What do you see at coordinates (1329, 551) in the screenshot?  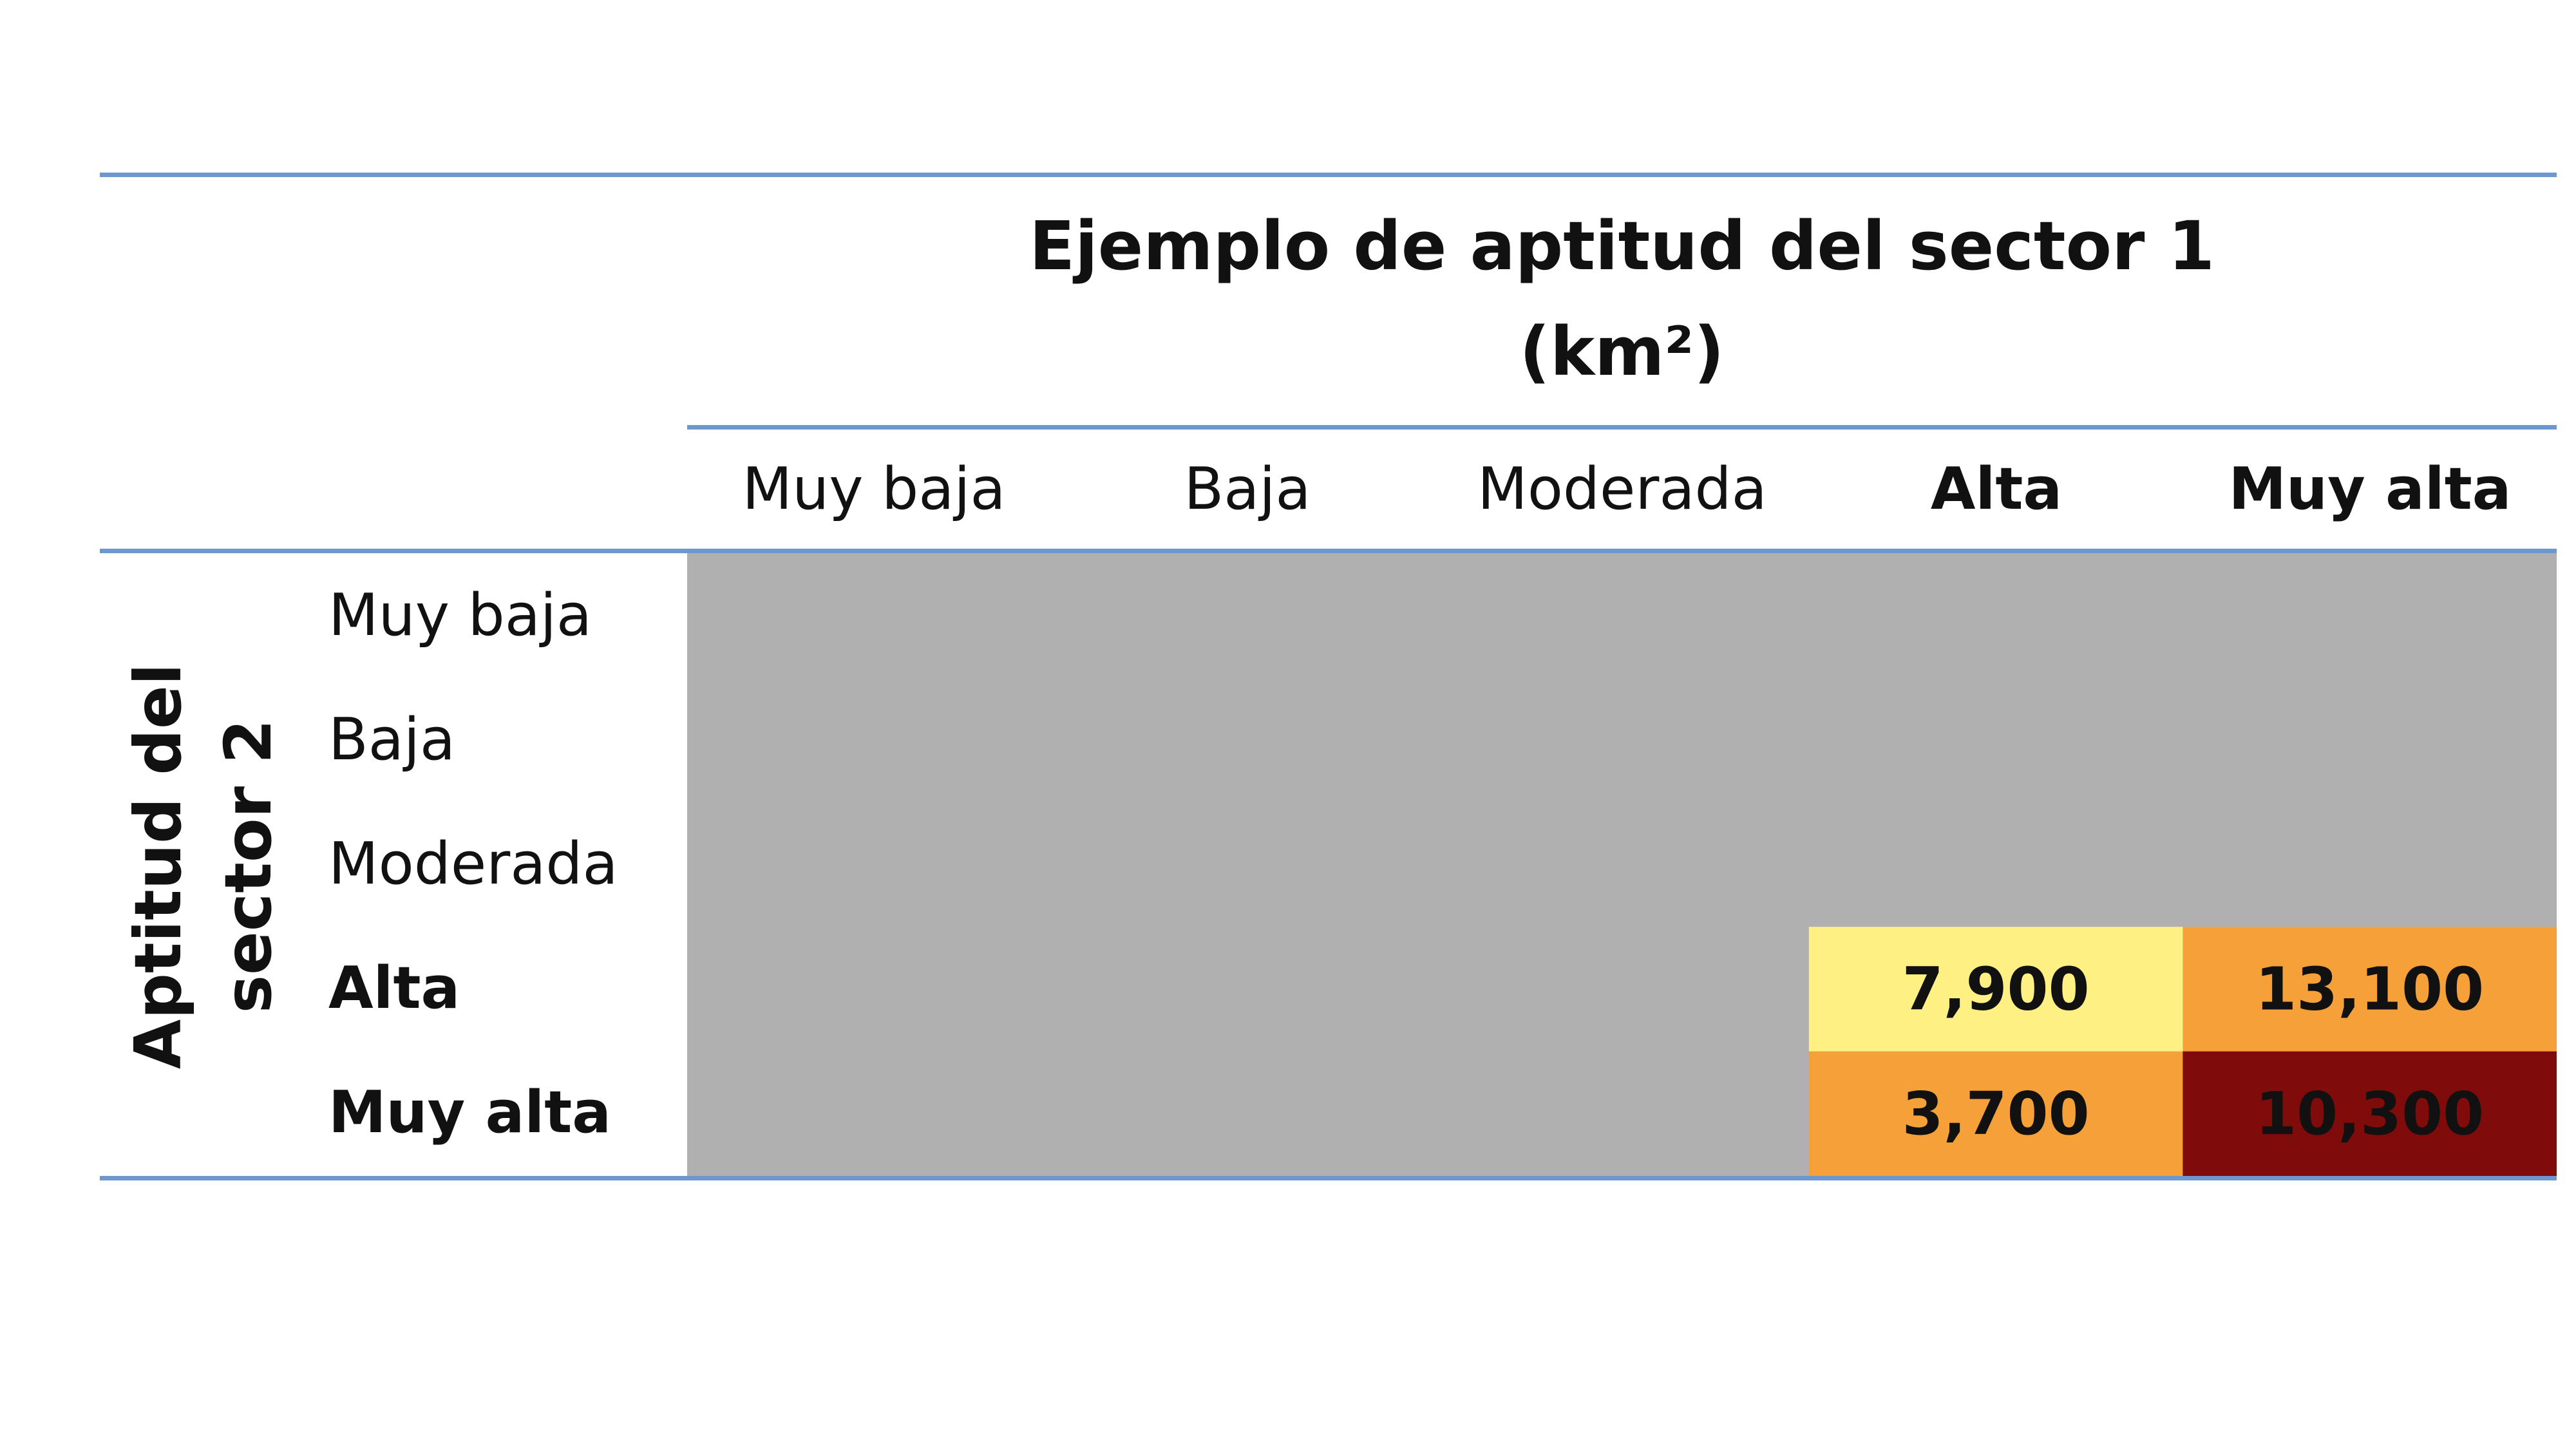 I see `header-rule` at bounding box center [1329, 551].